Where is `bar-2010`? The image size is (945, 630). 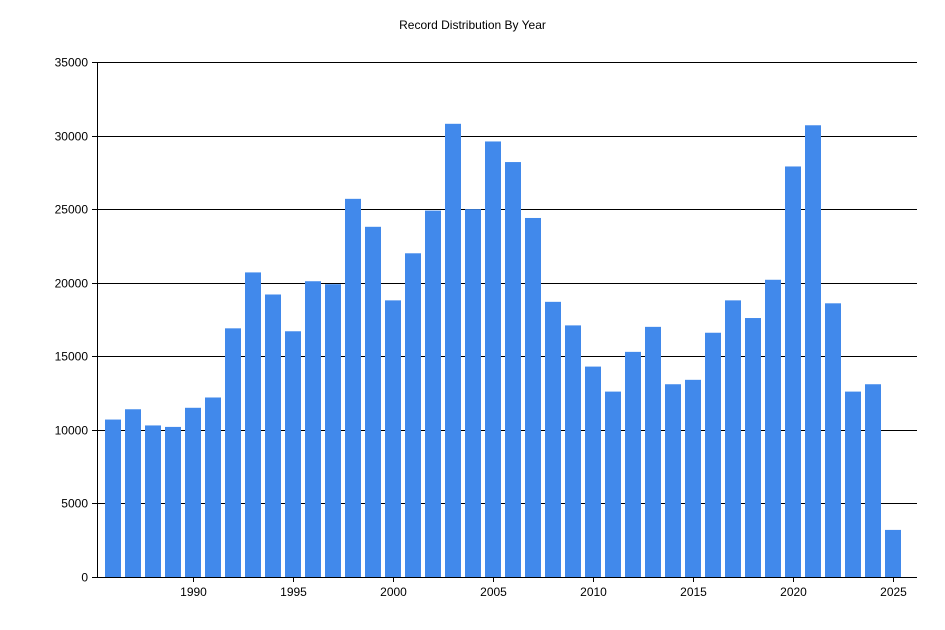
bar-2010 is located at coordinates (593, 471).